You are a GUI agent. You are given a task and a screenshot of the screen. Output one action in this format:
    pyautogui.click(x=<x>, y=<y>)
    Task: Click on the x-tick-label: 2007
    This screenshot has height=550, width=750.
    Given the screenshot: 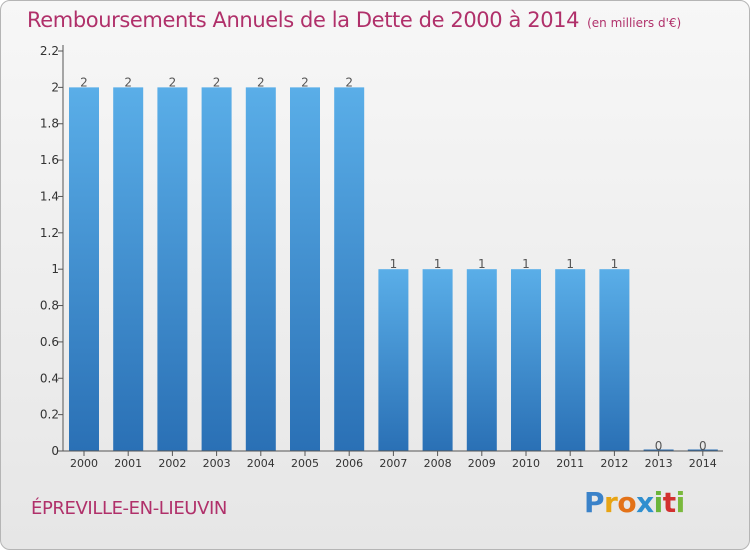 What is the action you would take?
    pyautogui.click(x=393, y=463)
    